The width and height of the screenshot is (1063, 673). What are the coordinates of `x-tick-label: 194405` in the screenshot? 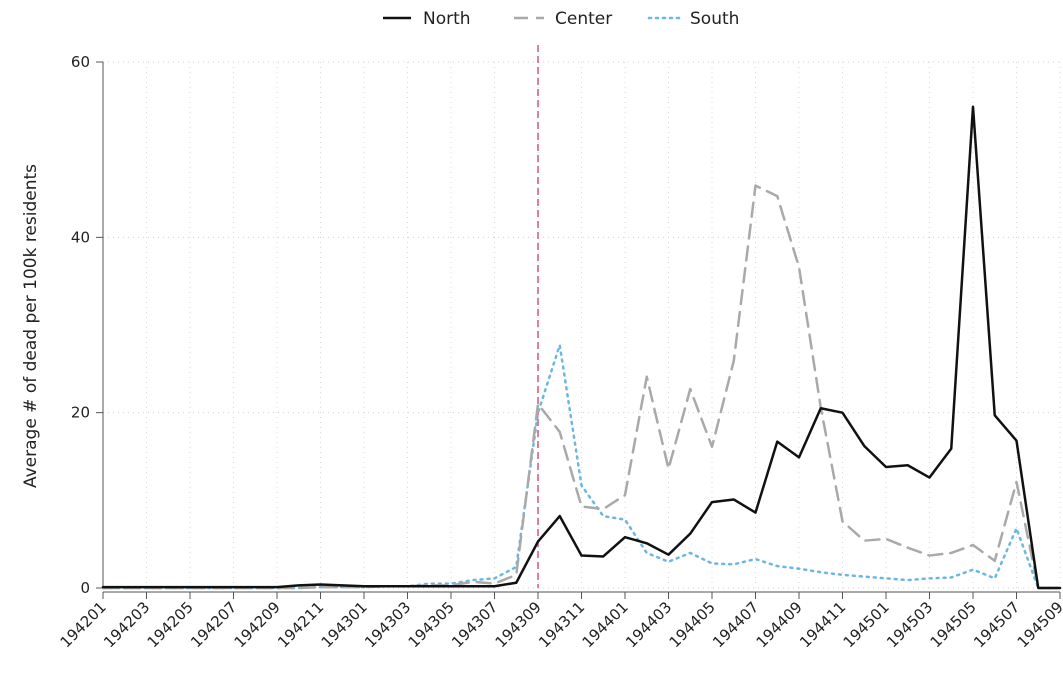 It's located at (692, 624).